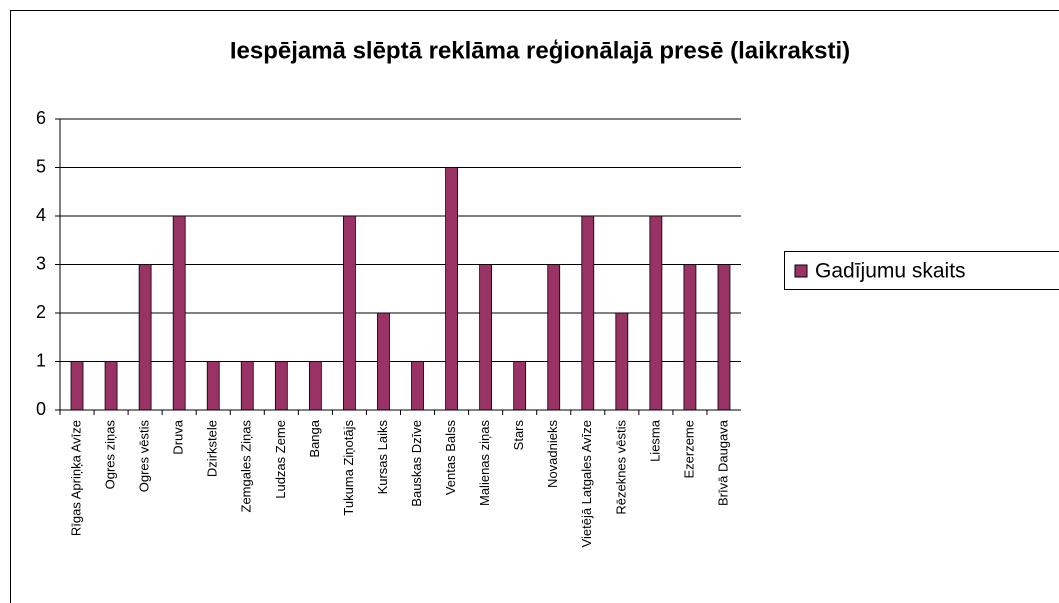  Describe the element at coordinates (41, 215) in the screenshot. I see `y-tick-label: 4` at that location.